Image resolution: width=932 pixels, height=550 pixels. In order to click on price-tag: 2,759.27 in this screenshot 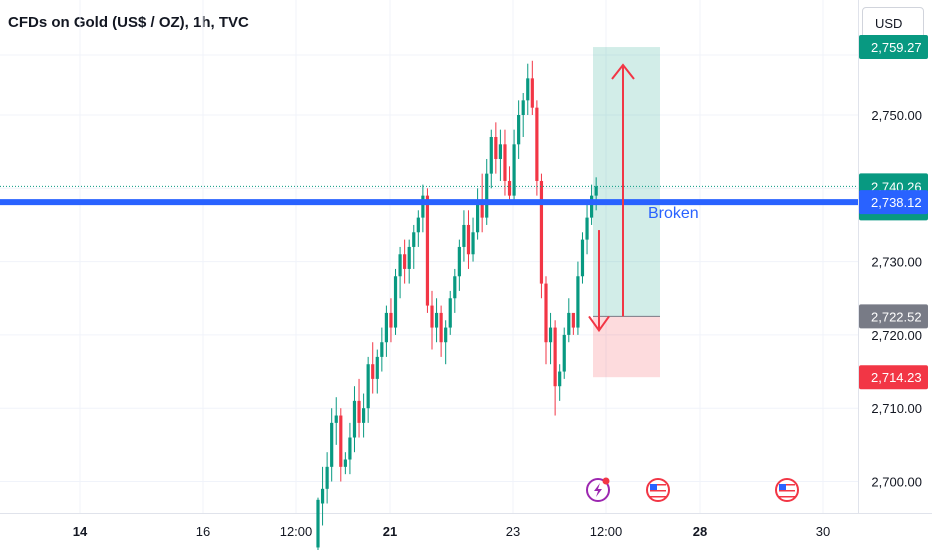, I will do `click(893, 47)`.